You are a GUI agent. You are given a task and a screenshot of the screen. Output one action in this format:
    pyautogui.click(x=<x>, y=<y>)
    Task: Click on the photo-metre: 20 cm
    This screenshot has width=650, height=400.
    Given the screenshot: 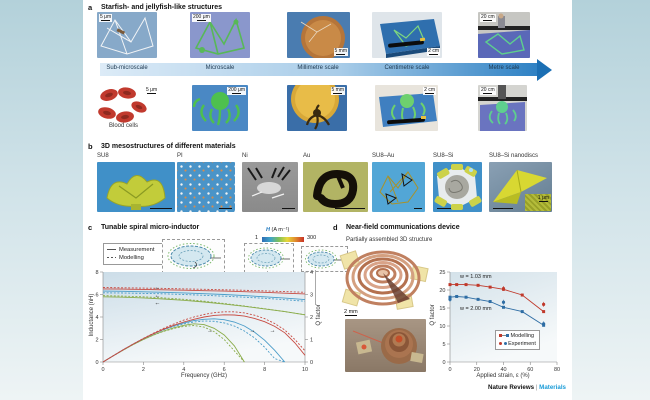 What is the action you would take?
    pyautogui.click(x=504, y=35)
    